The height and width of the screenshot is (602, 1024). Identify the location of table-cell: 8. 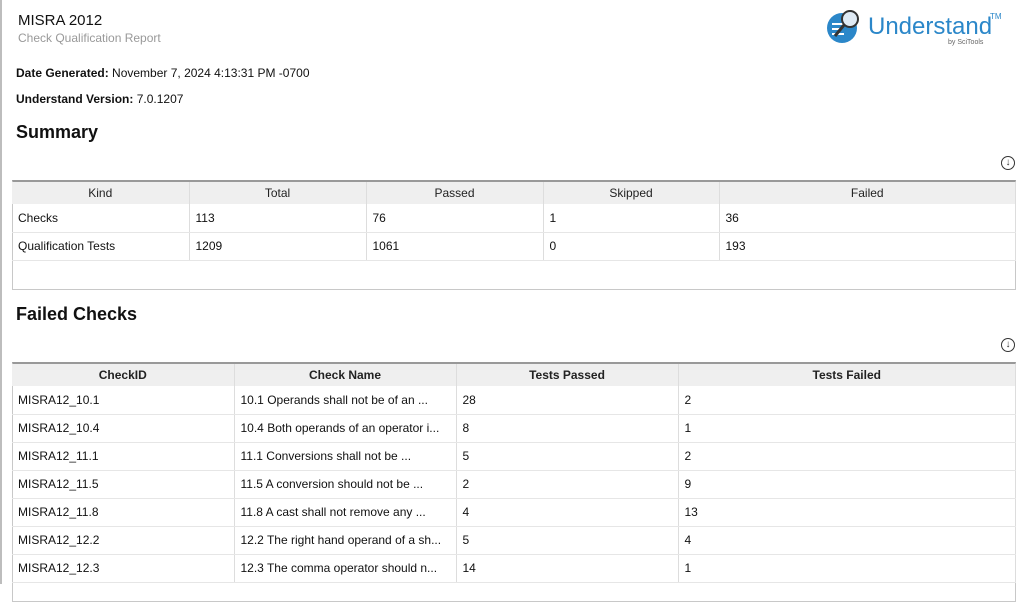
(567, 428).